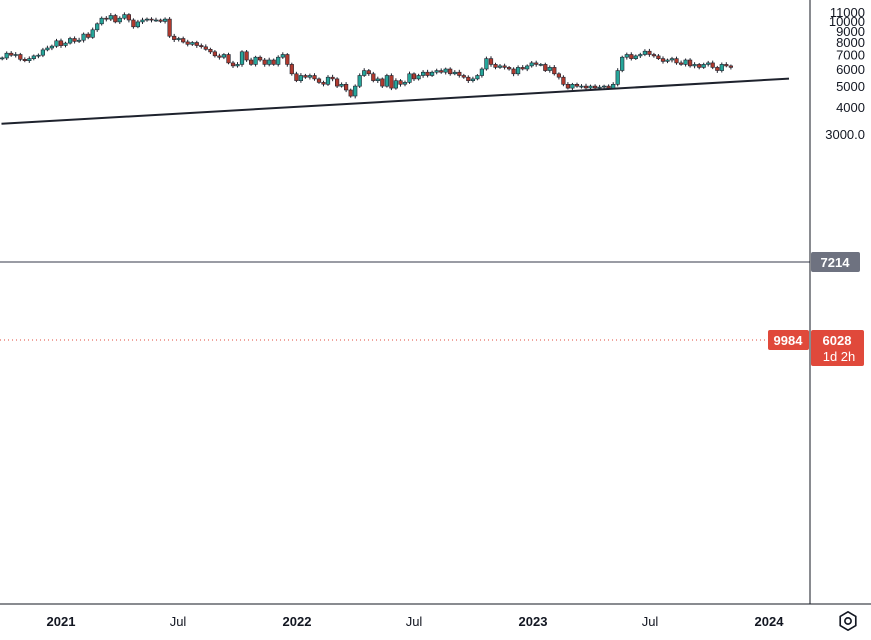 Image resolution: width=871 pixels, height=640 pixels. Describe the element at coordinates (650, 621) in the screenshot. I see `x-tick-label-5: Jul` at that location.